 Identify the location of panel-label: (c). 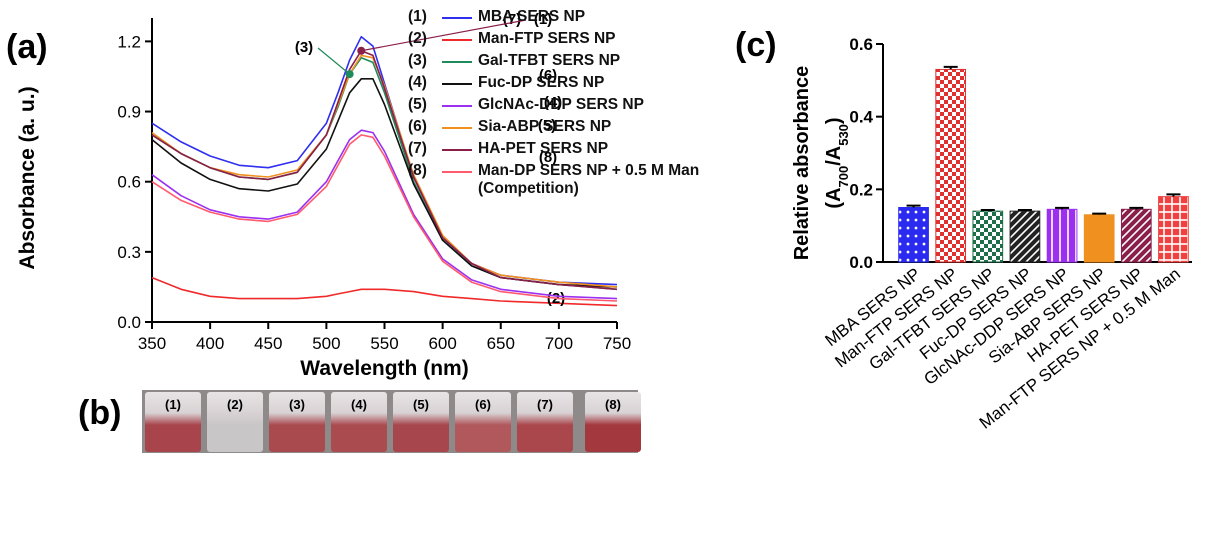
(756, 45).